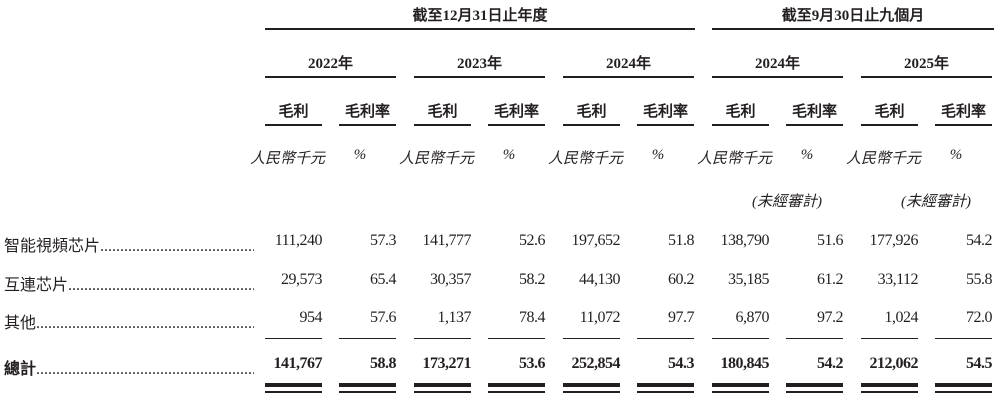 This screenshot has width=1000, height=400. I want to click on total-cell: 180,845, so click(745, 363).